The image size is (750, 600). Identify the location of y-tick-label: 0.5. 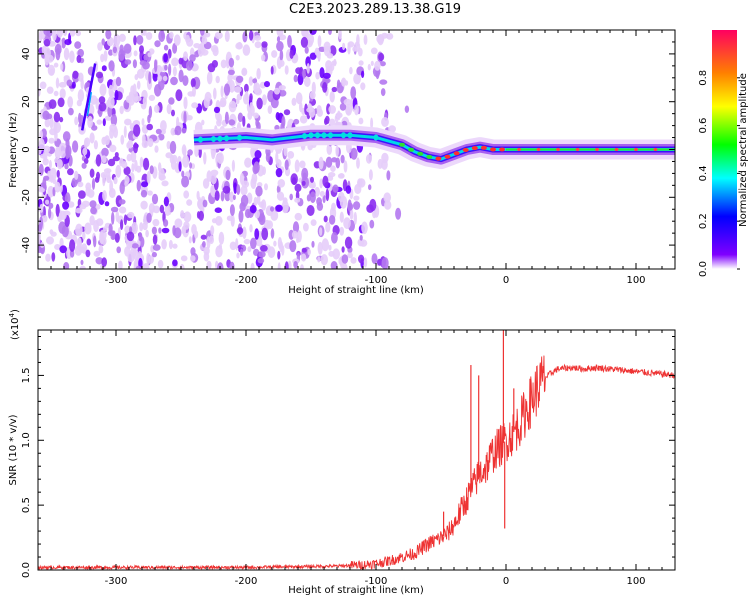
(26, 505).